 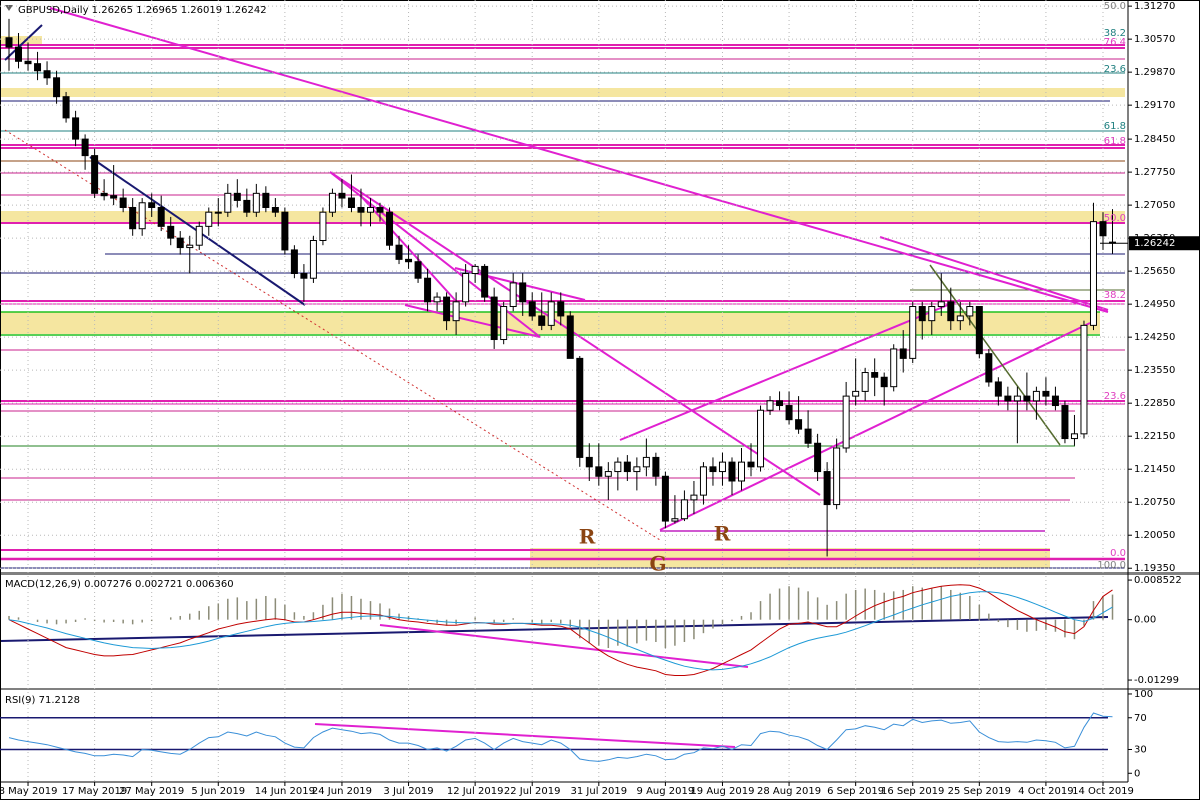 I want to click on x-tick-label: 17 May 2019, so click(x=94, y=791).